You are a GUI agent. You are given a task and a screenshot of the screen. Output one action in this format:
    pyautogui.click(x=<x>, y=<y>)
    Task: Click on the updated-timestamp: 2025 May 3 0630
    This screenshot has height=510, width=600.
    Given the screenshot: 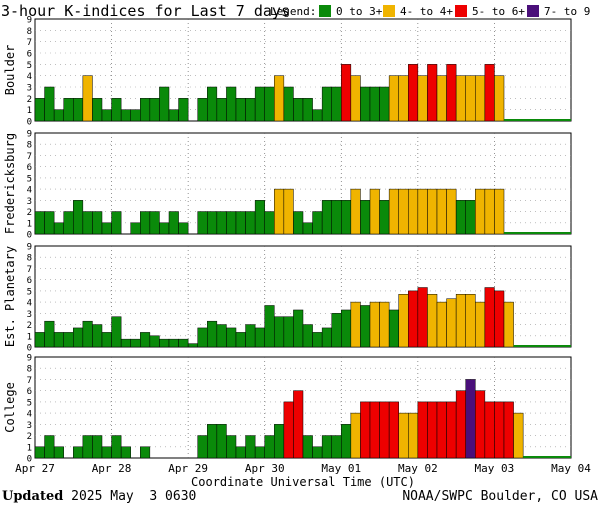 What is the action you would take?
    pyautogui.click(x=130, y=496)
    